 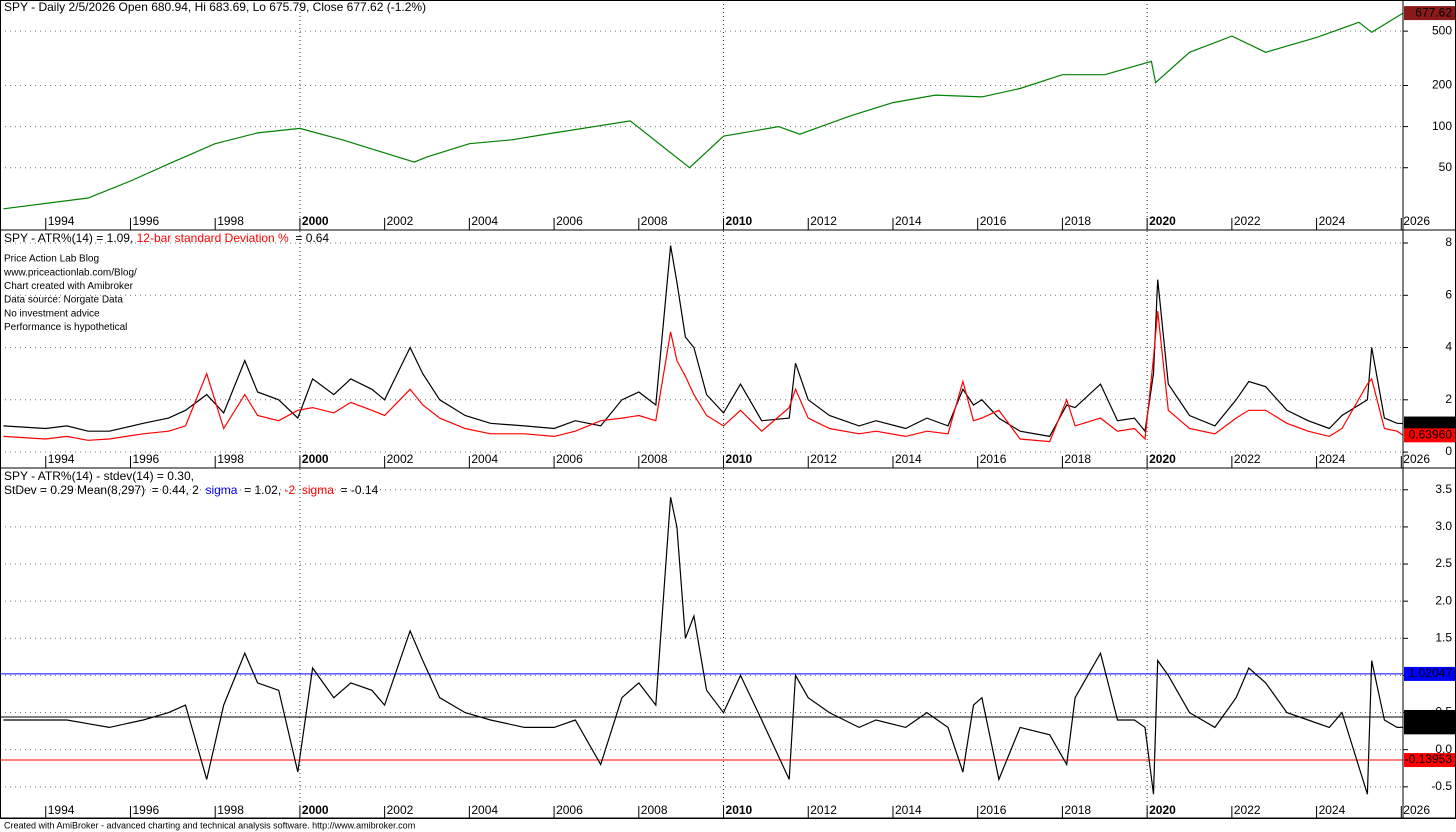 I want to click on note: Price Action Lab Blog, so click(x=51, y=259).